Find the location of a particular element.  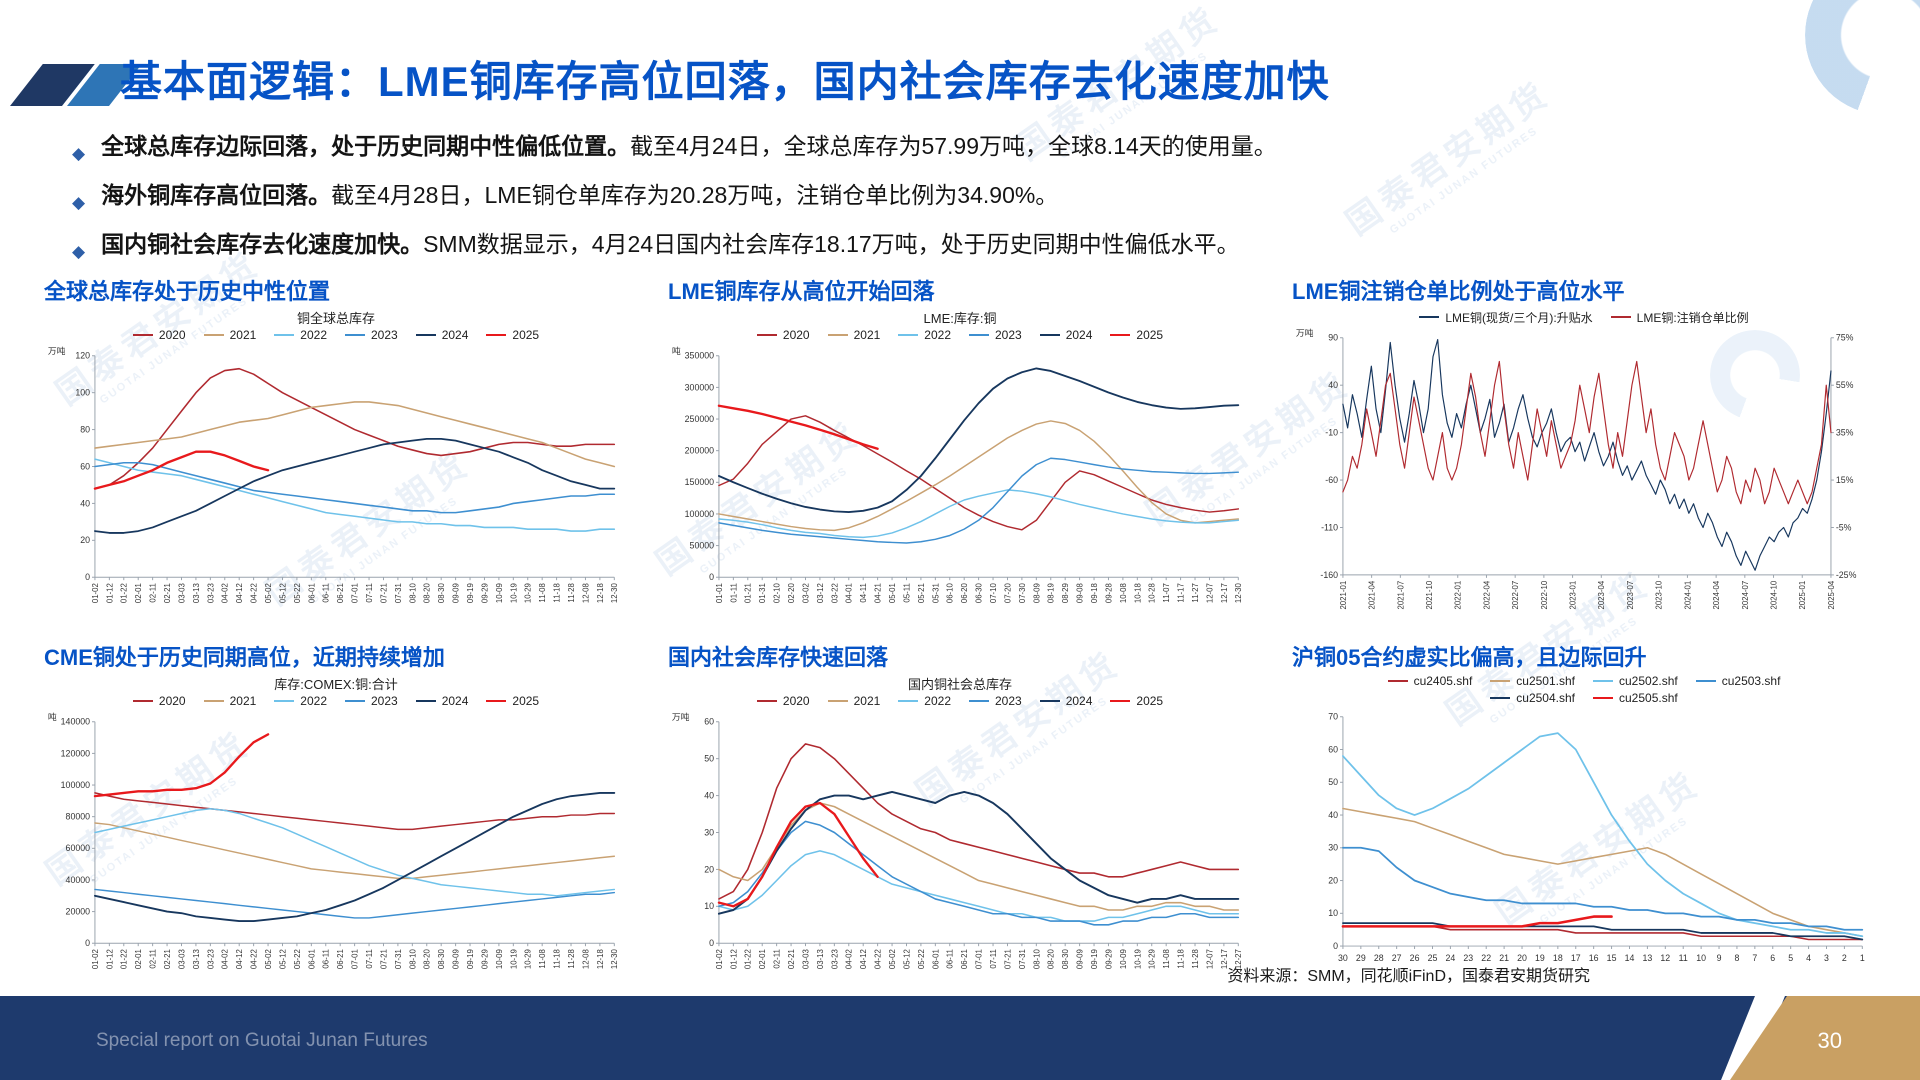

svg-text: 60000 is located at coordinates (78, 848).